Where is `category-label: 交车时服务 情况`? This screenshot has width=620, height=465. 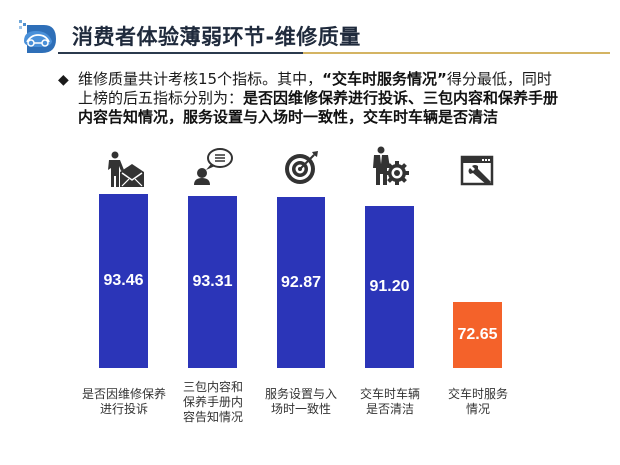
category-label: 交车时服务 情况 is located at coordinates (478, 402).